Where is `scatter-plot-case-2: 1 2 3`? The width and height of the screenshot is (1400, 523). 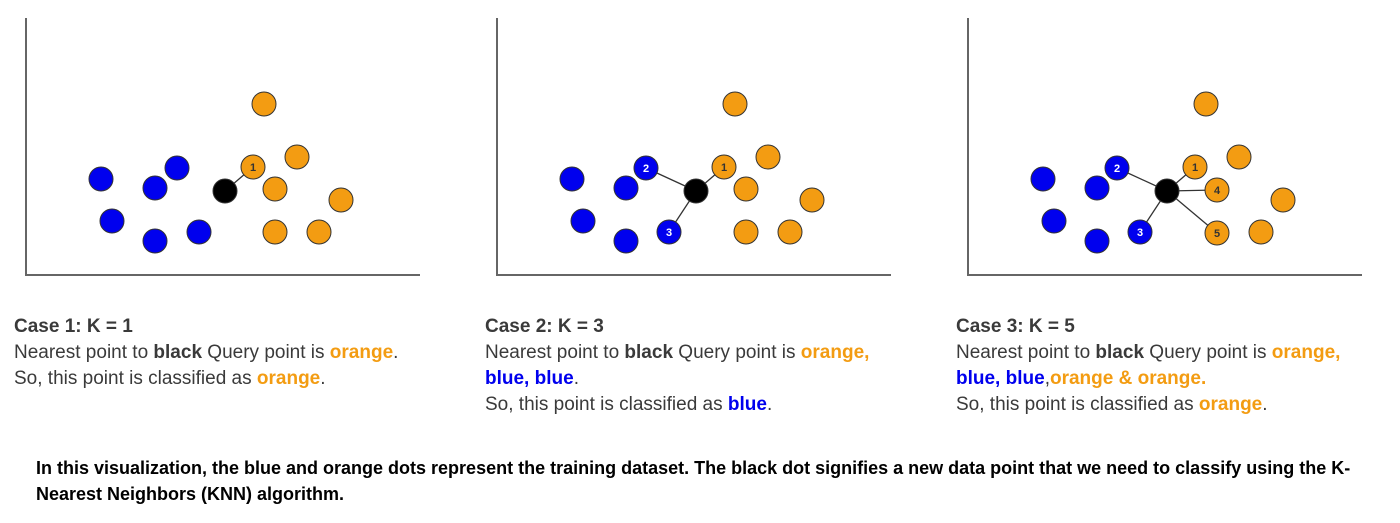
scatter-plot-case-2: 1 2 3 is located at coordinates (693, 147).